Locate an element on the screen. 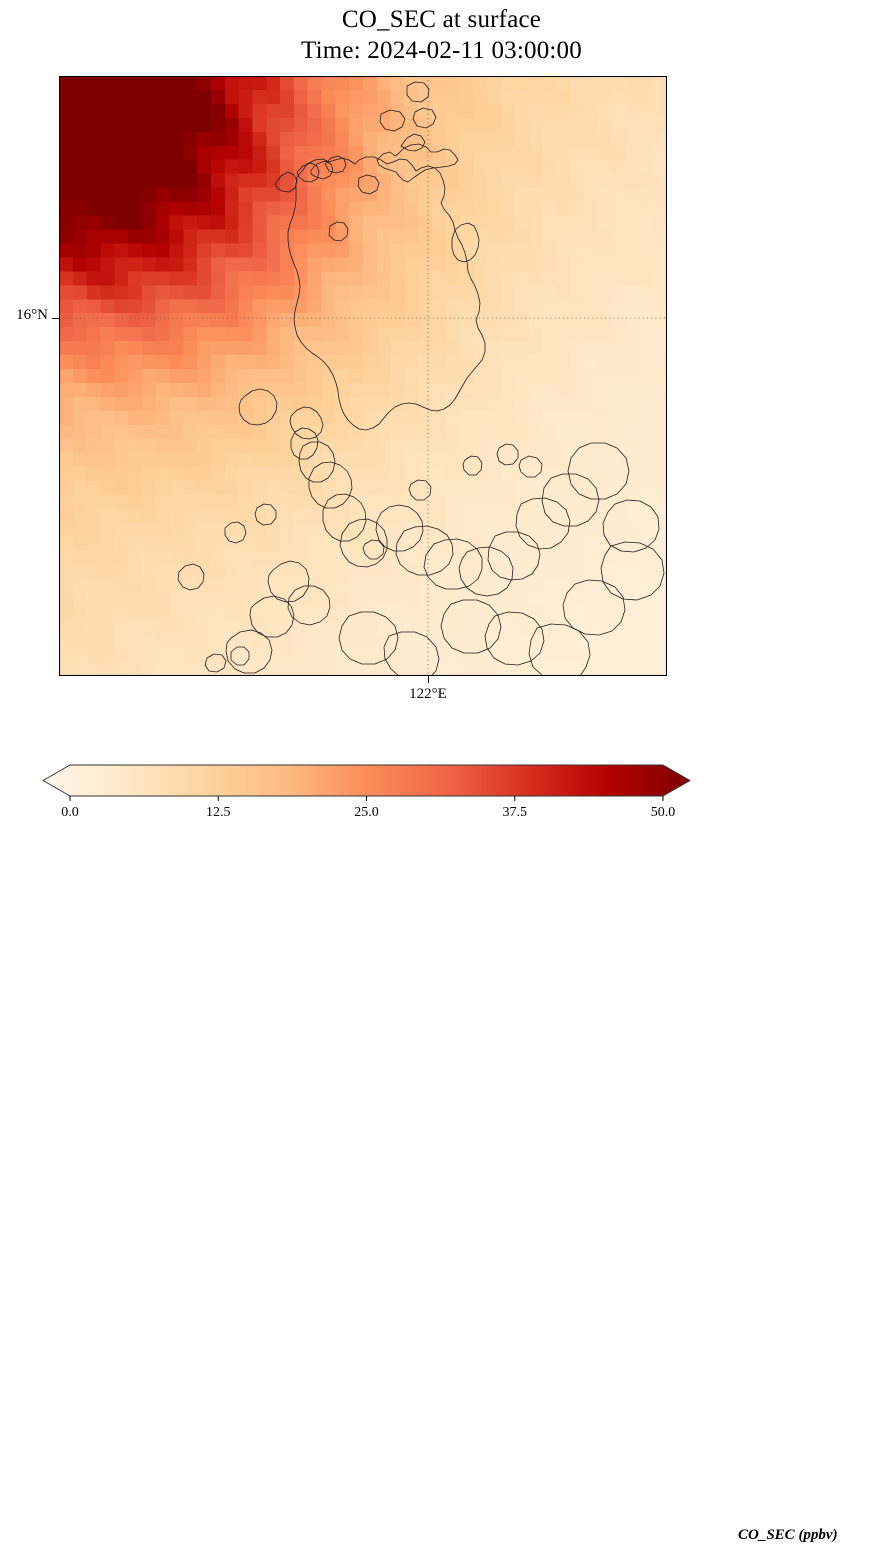  colorbar-title: CO_SEC (ppbv) is located at coordinates (788, 1535).